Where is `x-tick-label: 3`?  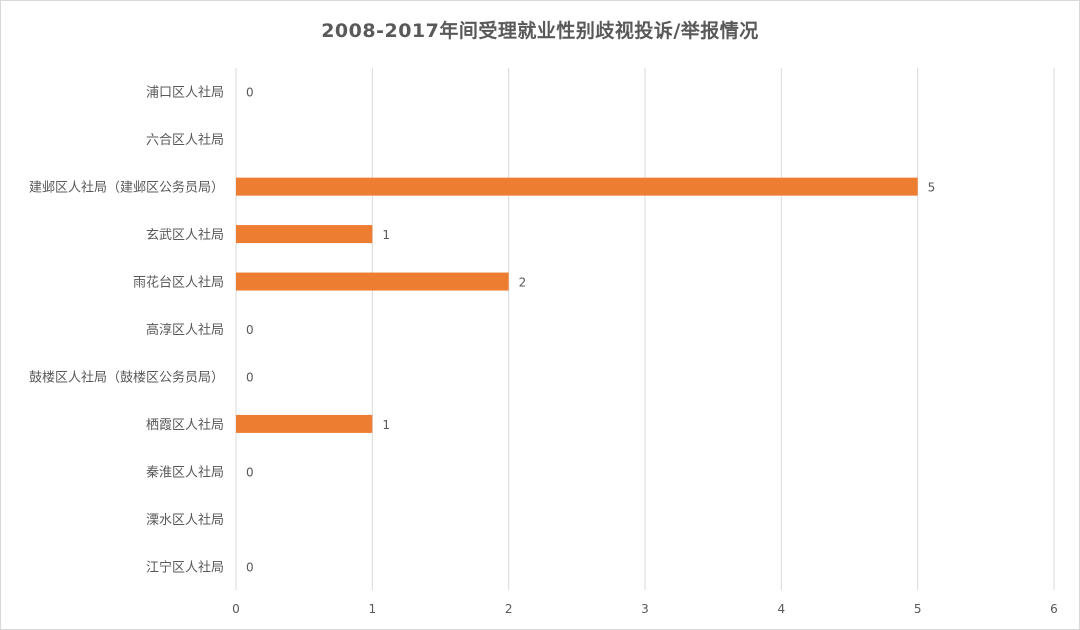 x-tick-label: 3 is located at coordinates (645, 609).